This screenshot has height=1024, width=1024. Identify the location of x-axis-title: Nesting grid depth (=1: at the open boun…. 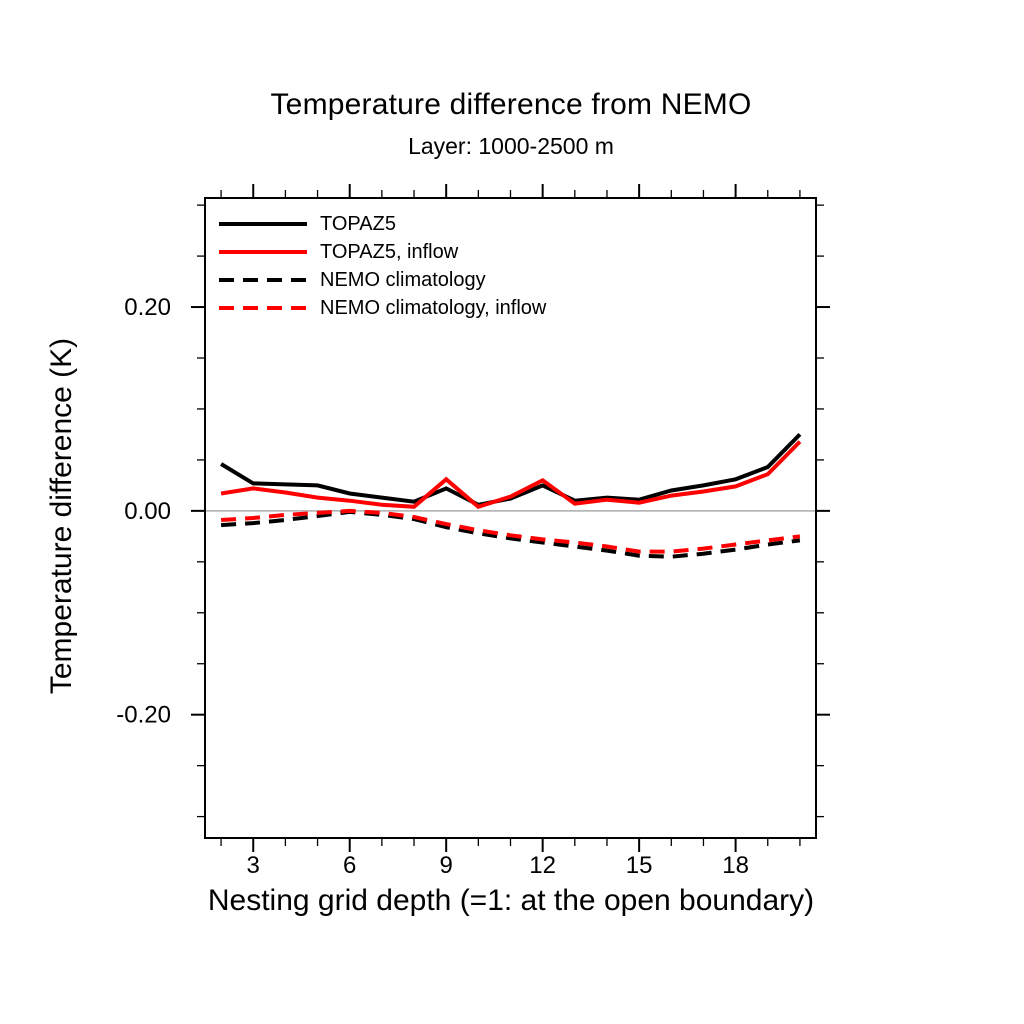
(511, 900).